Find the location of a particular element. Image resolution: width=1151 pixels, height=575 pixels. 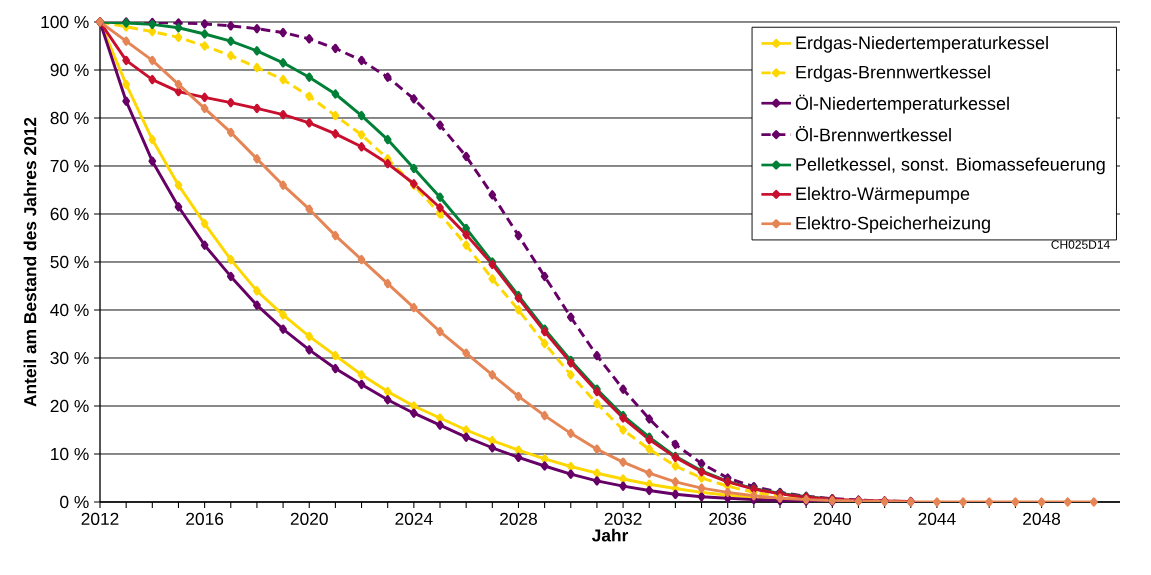

x-tick-label: 2032 is located at coordinates (623, 518).